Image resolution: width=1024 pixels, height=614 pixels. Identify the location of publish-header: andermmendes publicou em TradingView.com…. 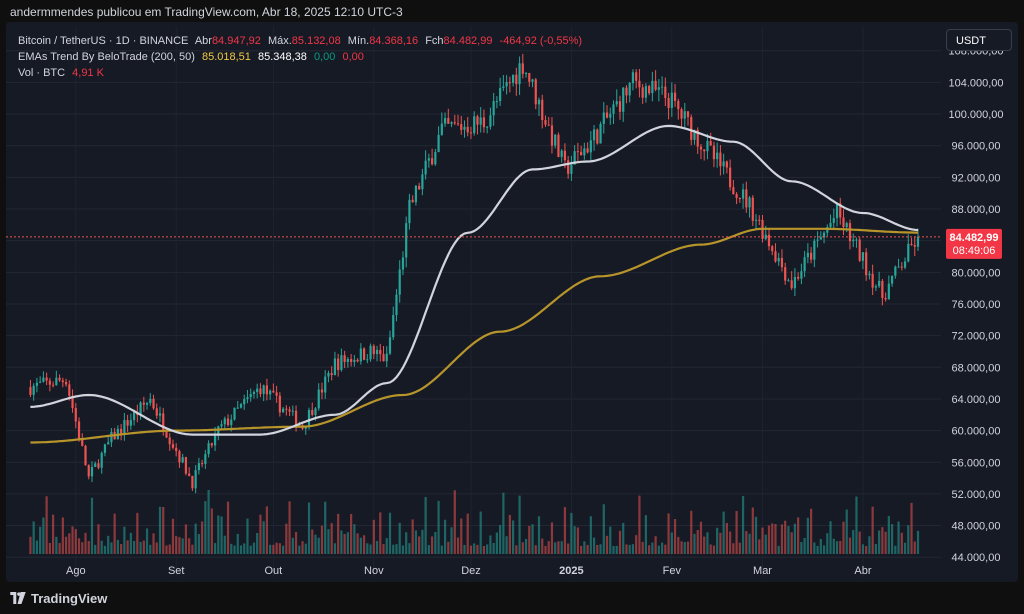
(512, 11).